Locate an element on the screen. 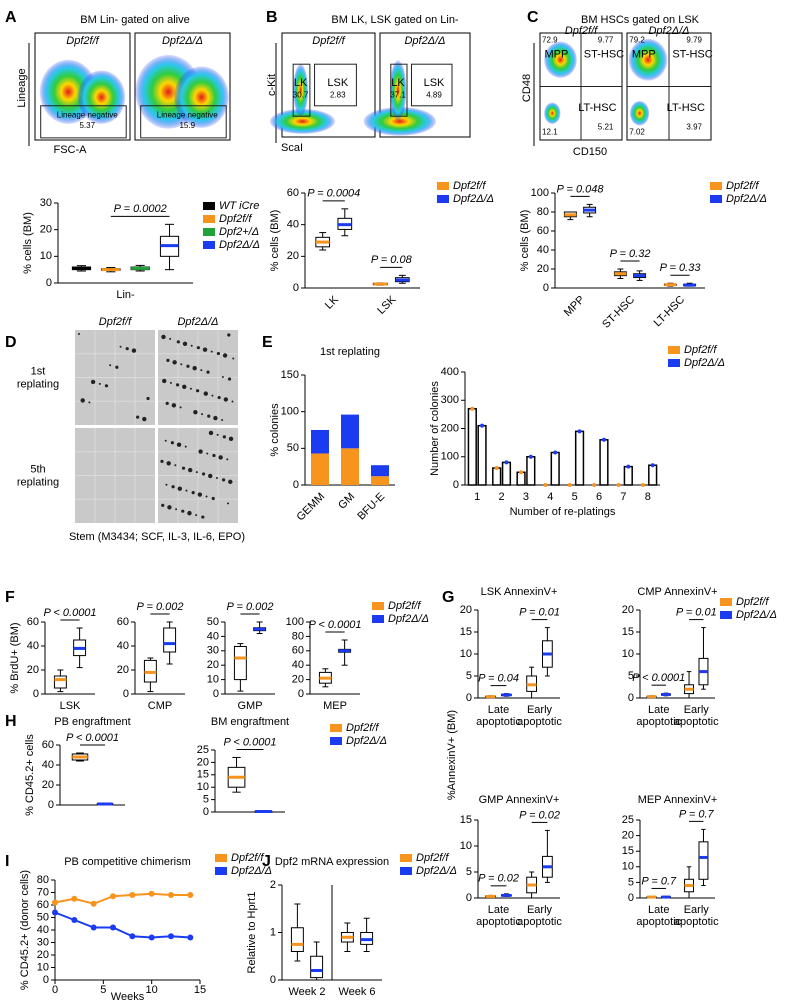  y-axis-label: Relative to Hprt1 is located at coordinates (252, 933).